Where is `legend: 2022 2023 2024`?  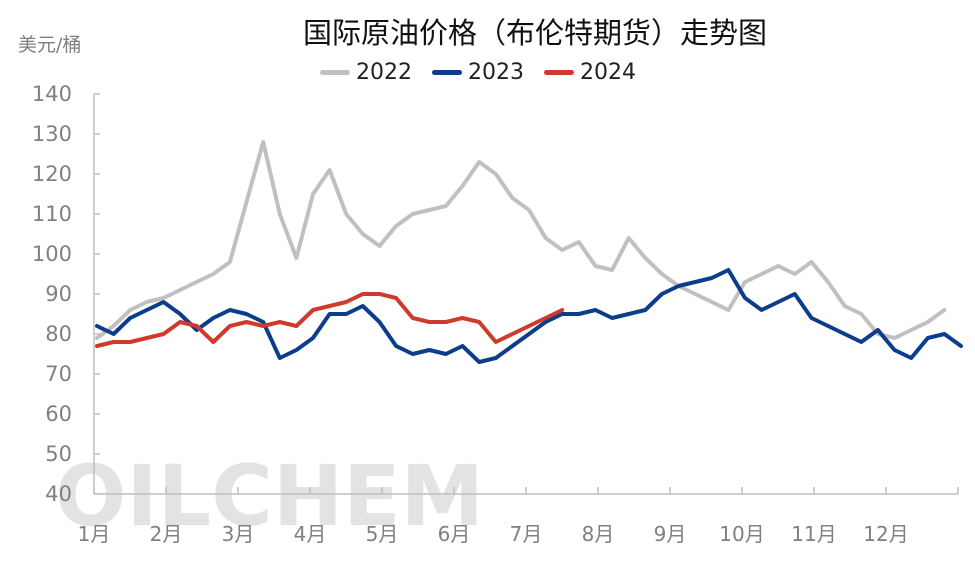
legend: 2022 2023 2024 is located at coordinates (478, 72).